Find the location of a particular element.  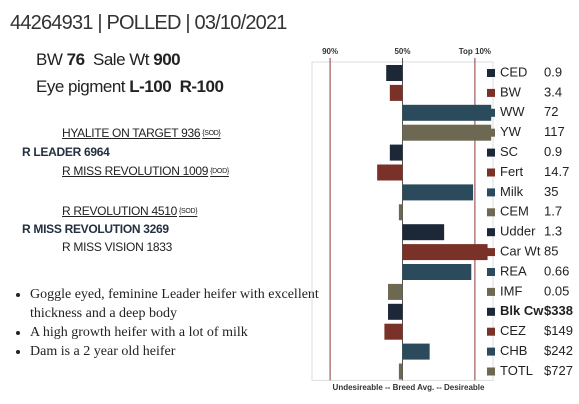

x-tick-label: 90% is located at coordinates (330, 51).